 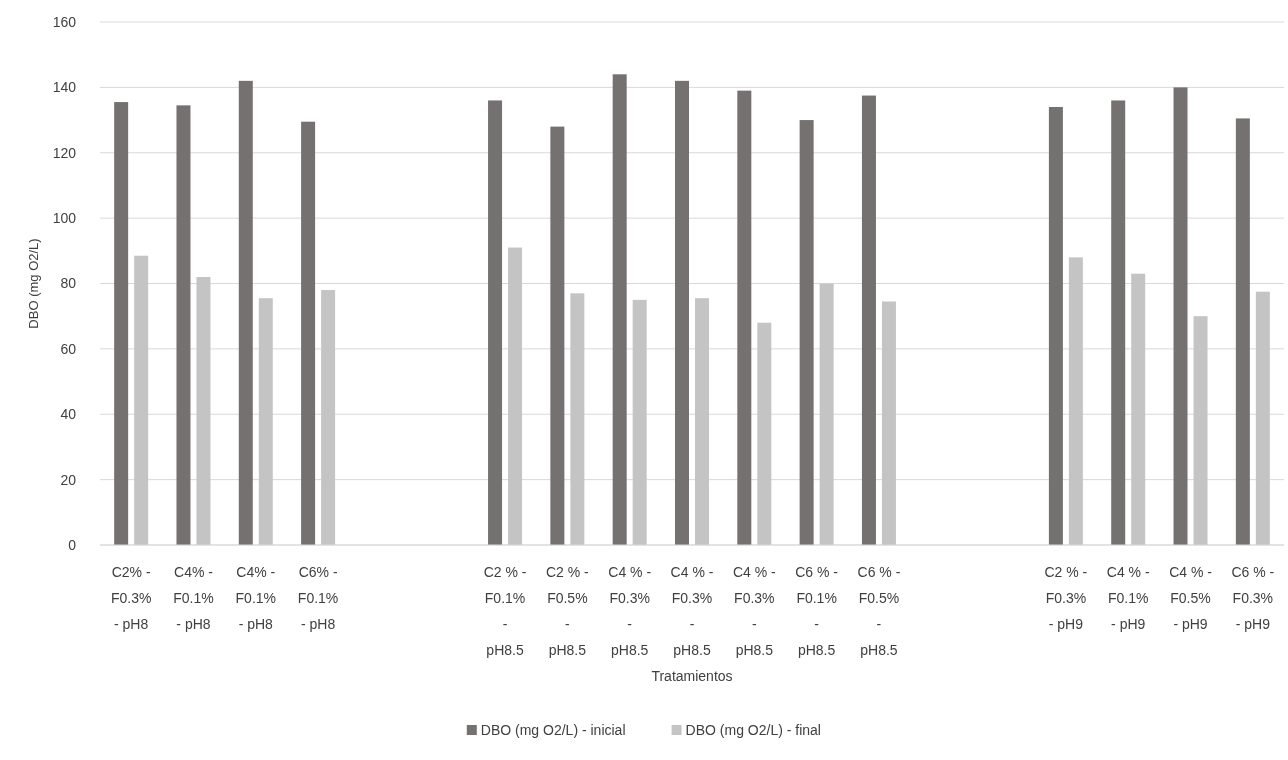 What do you see at coordinates (505, 611) in the screenshot?
I see `x-tick-label: C2 % - F0.1% - pH8.5` at bounding box center [505, 611].